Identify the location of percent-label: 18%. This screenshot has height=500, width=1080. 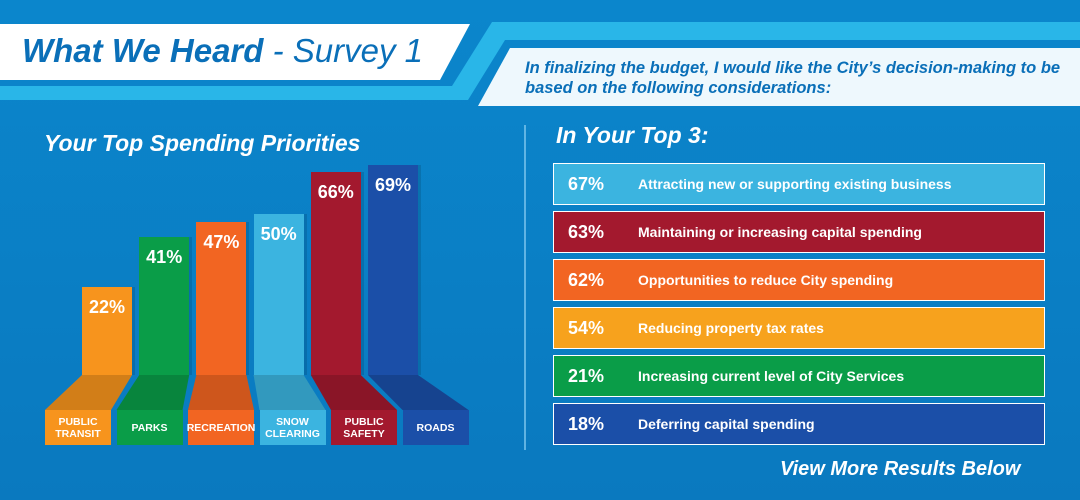
(586, 423).